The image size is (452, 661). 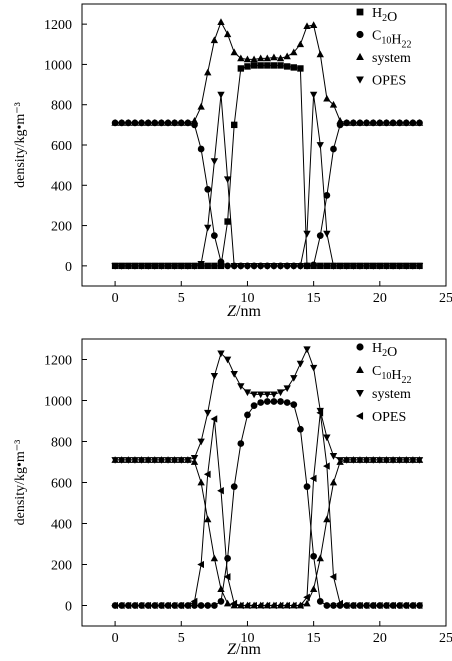 I want to click on x-tick-label: 15, so click(x=314, y=638).